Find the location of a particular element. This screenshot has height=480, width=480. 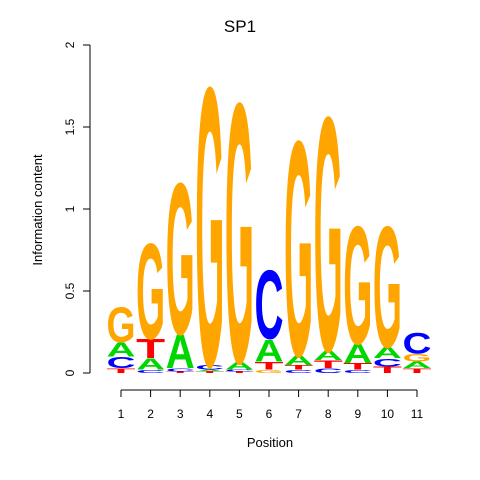

y-tick-label: 0.5 is located at coordinates (70, 290).